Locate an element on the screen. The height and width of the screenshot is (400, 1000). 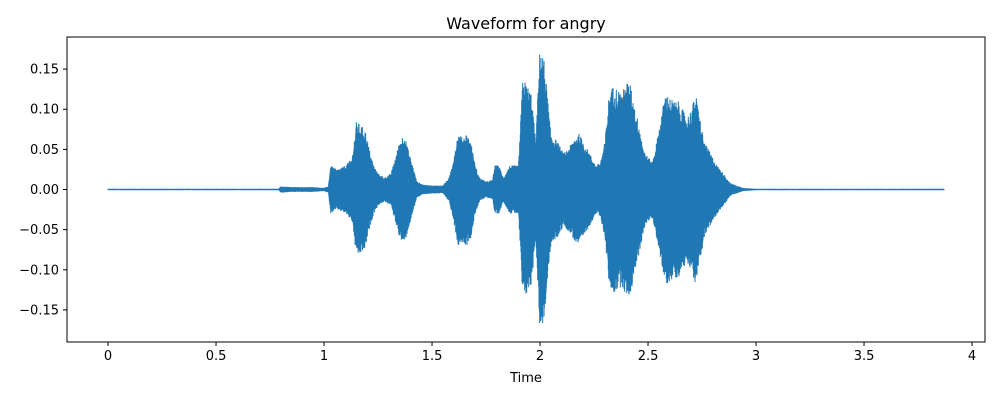
x-tick-label: 2 is located at coordinates (540, 356).